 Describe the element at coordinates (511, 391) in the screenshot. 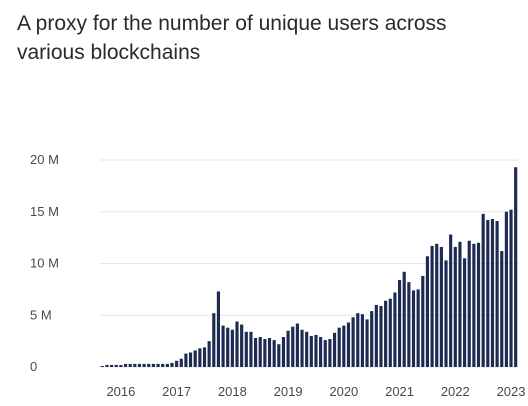

I see `x-tick-label: 2023` at that location.